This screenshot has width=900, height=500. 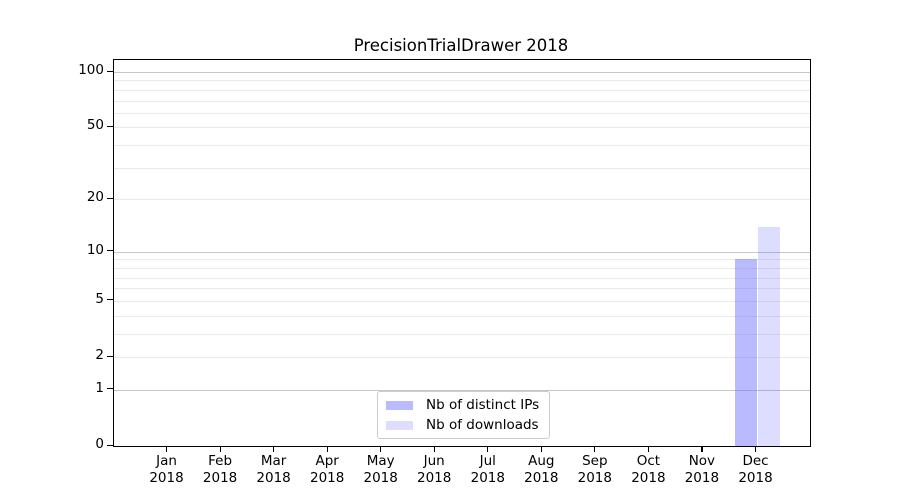 I want to click on month-label: Mar, so click(x=273, y=461).